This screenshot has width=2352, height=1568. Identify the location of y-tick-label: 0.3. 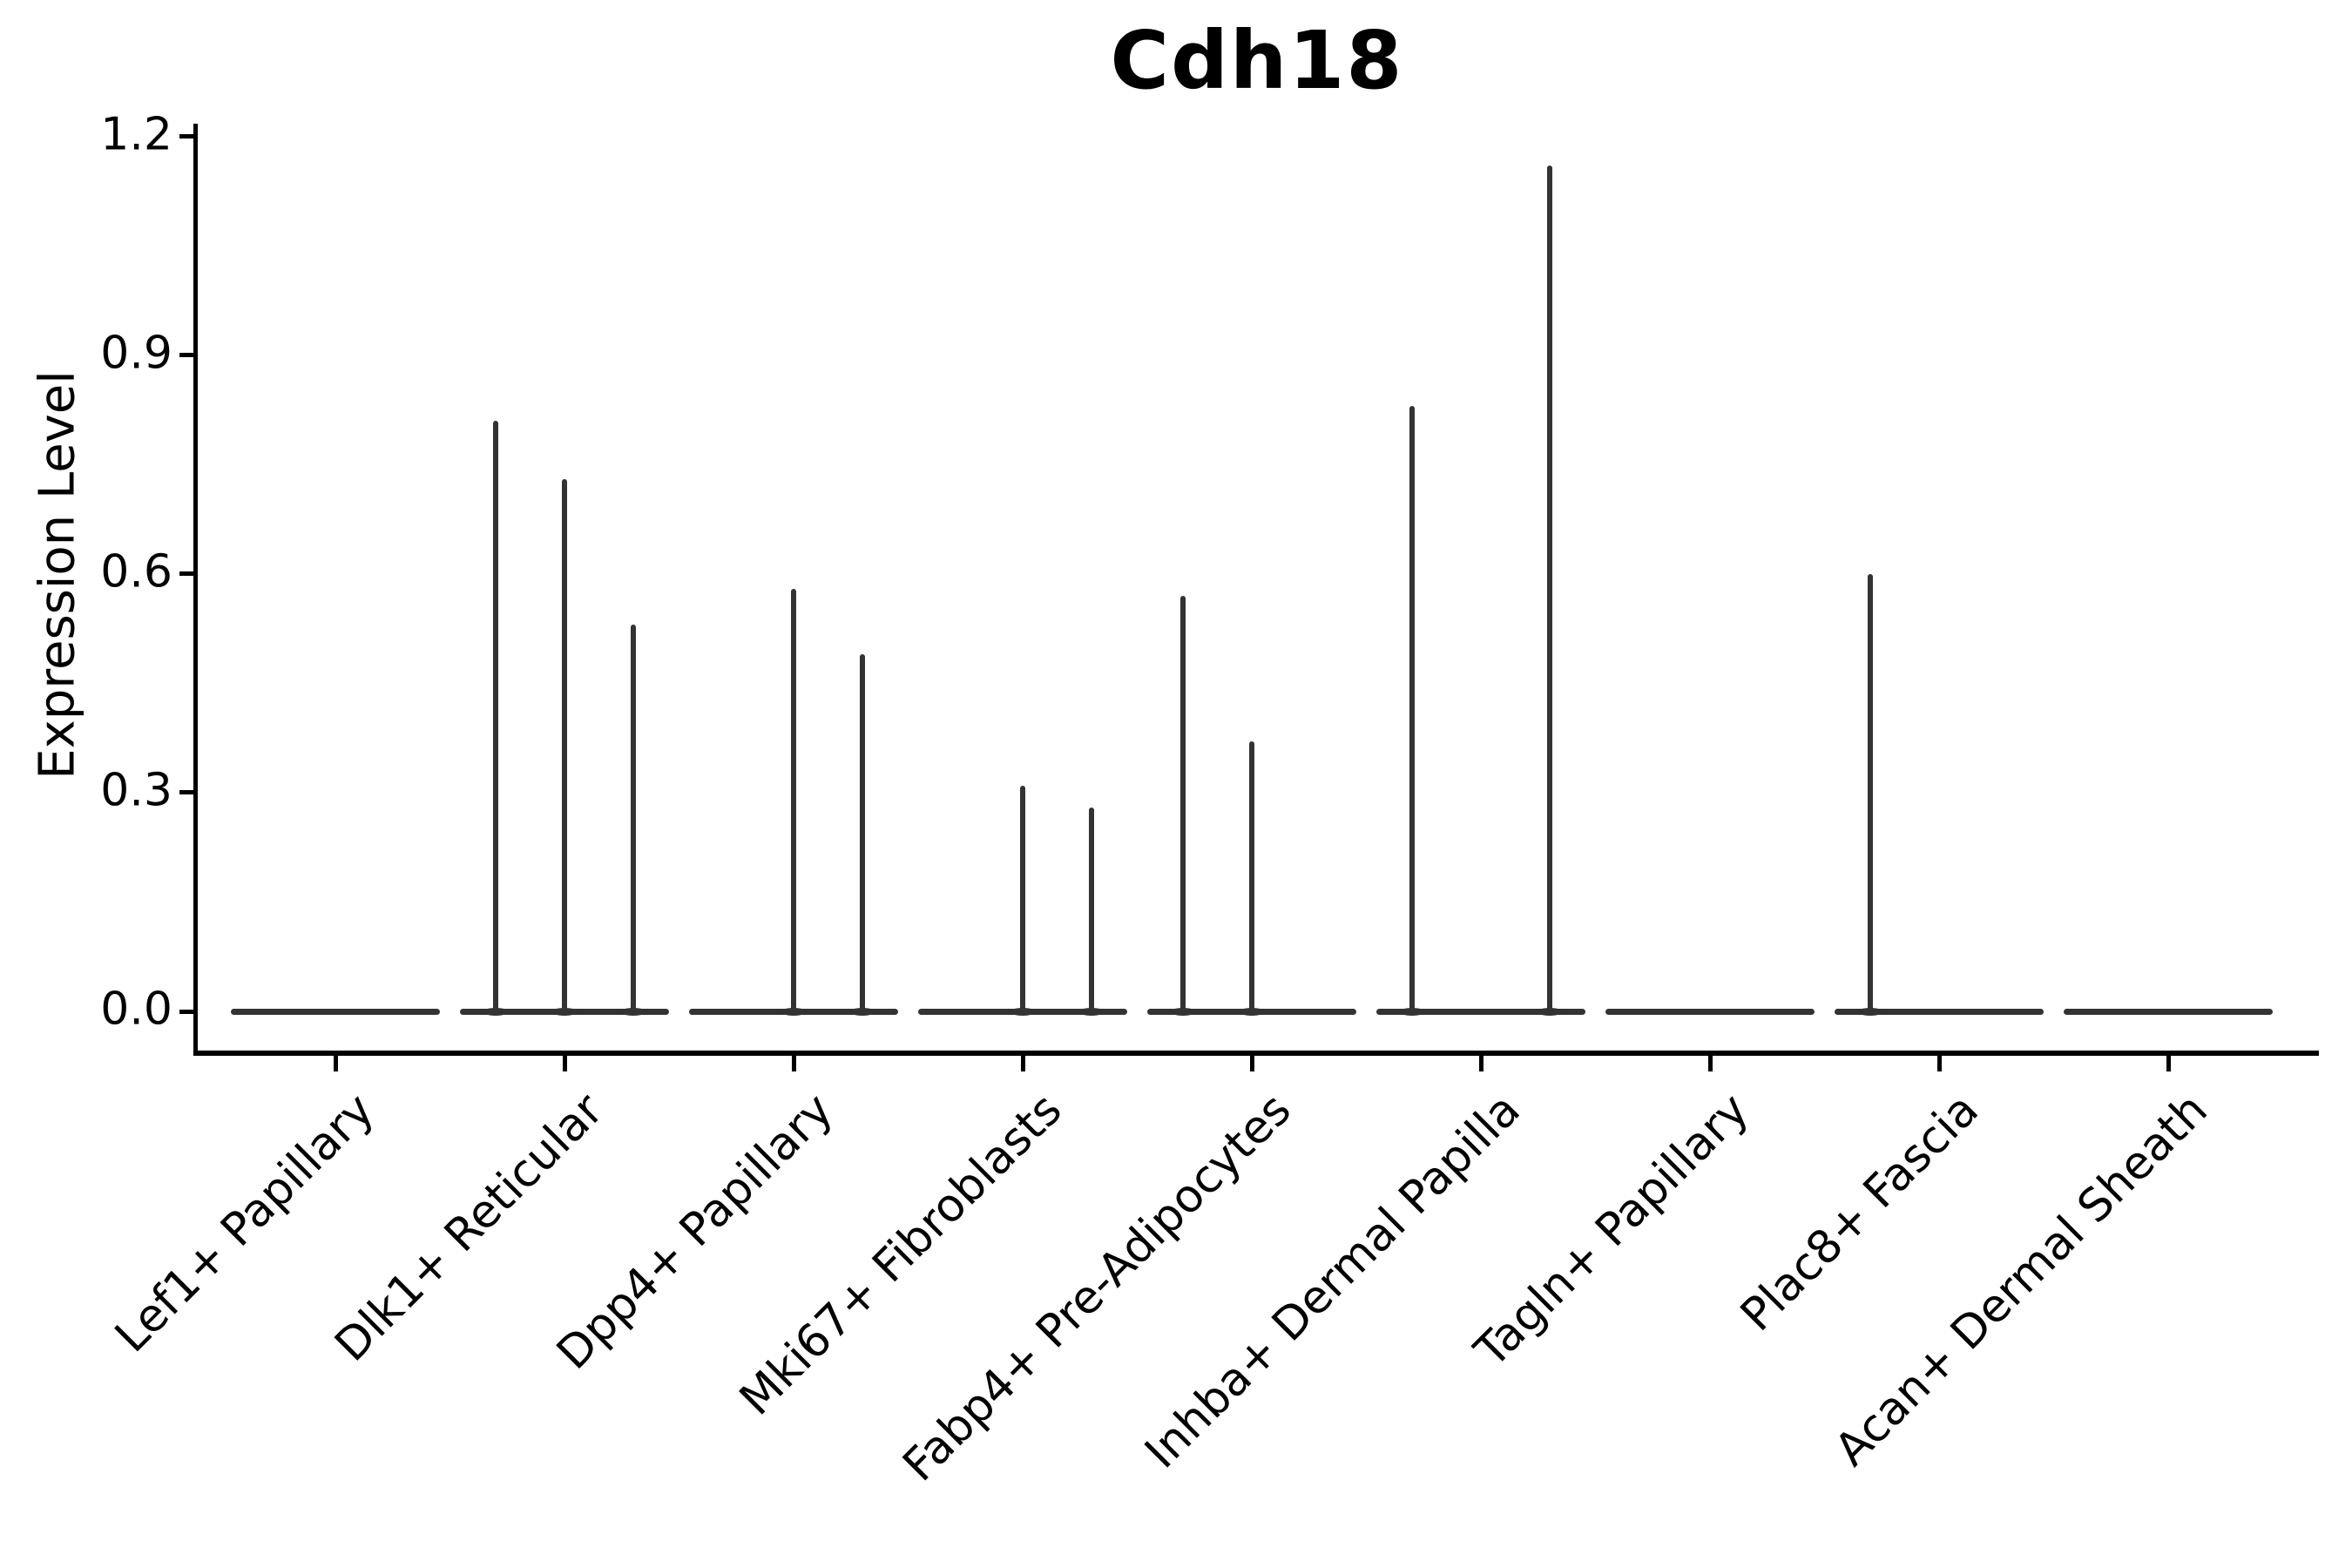
(136, 790).